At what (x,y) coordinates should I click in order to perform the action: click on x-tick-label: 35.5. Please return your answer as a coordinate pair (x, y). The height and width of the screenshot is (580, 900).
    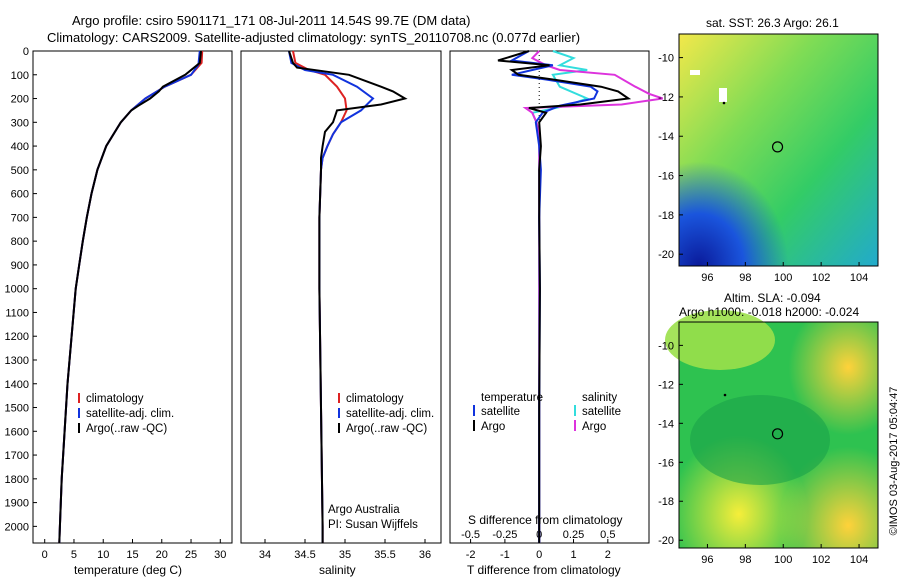
    Looking at the image, I should click on (384, 555).